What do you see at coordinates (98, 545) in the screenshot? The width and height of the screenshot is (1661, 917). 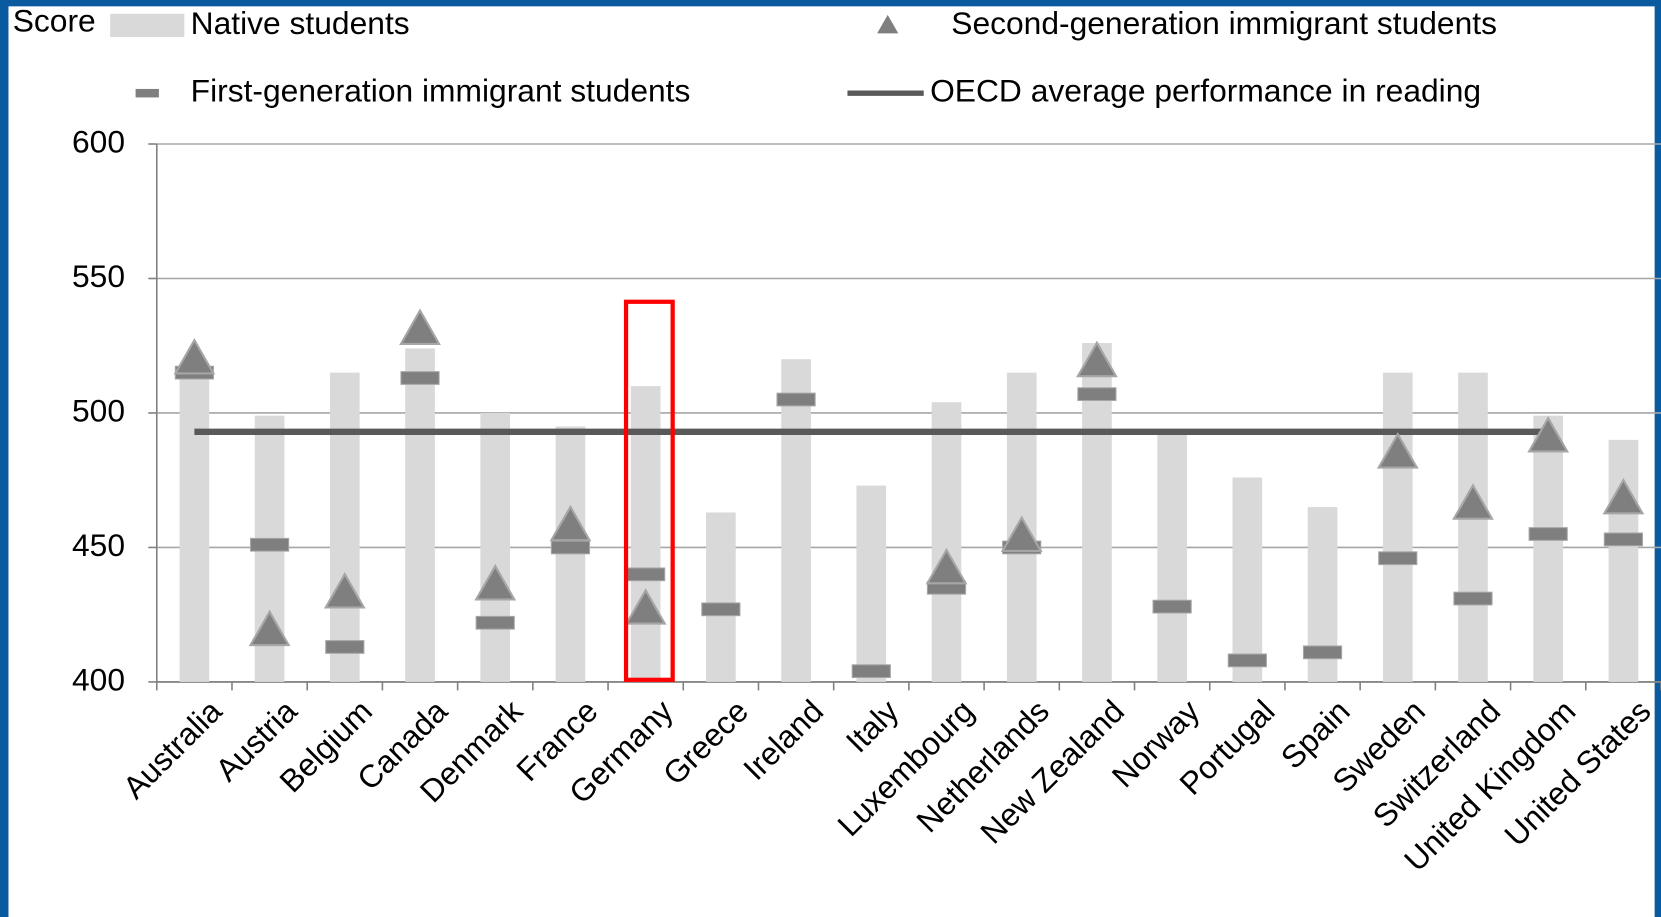 I see `y-tick-label: 450` at bounding box center [98, 545].